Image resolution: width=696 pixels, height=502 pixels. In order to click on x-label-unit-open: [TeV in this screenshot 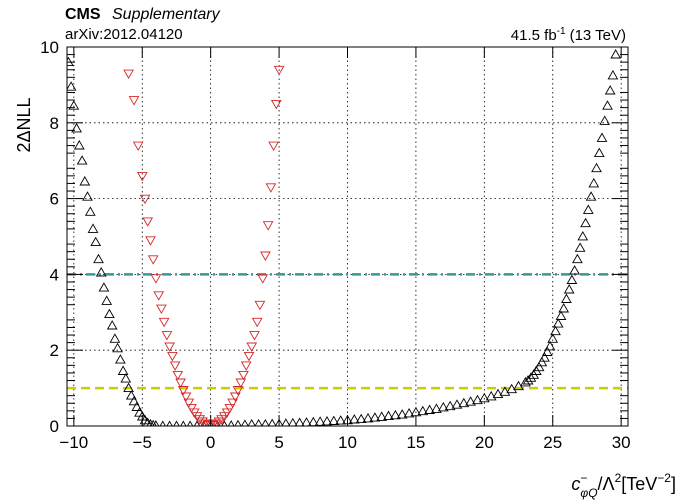, I will do `click(639, 484)`.